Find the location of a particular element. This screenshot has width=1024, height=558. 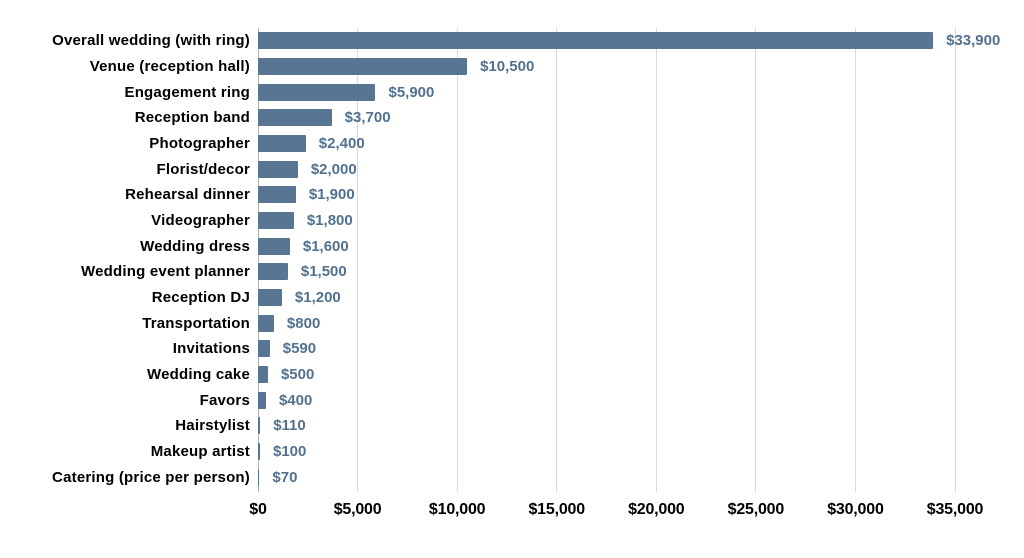

value-label: $1,800 is located at coordinates (329, 220).